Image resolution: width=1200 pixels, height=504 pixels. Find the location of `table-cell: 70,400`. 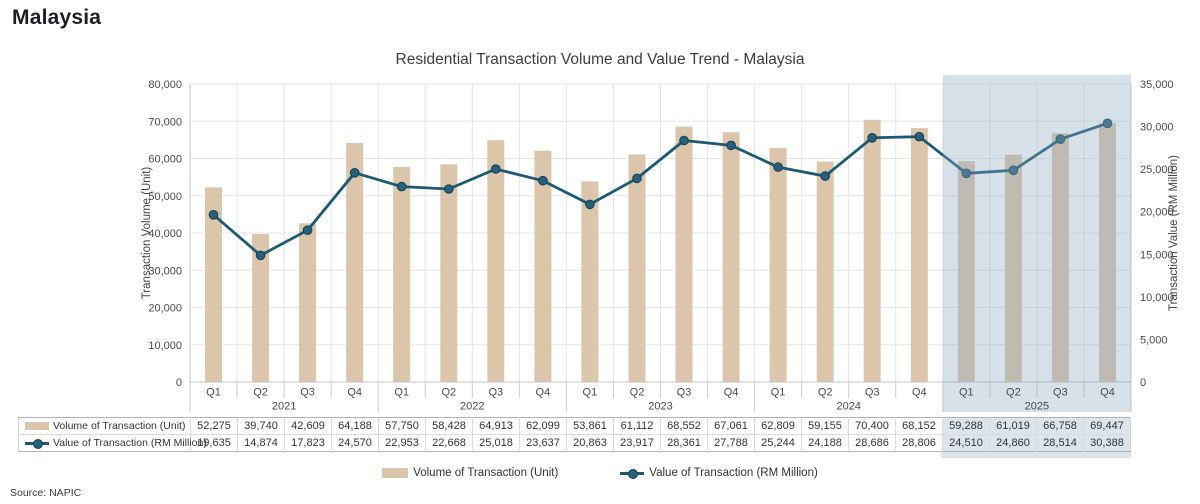

table-cell: 70,400 is located at coordinates (872, 426).